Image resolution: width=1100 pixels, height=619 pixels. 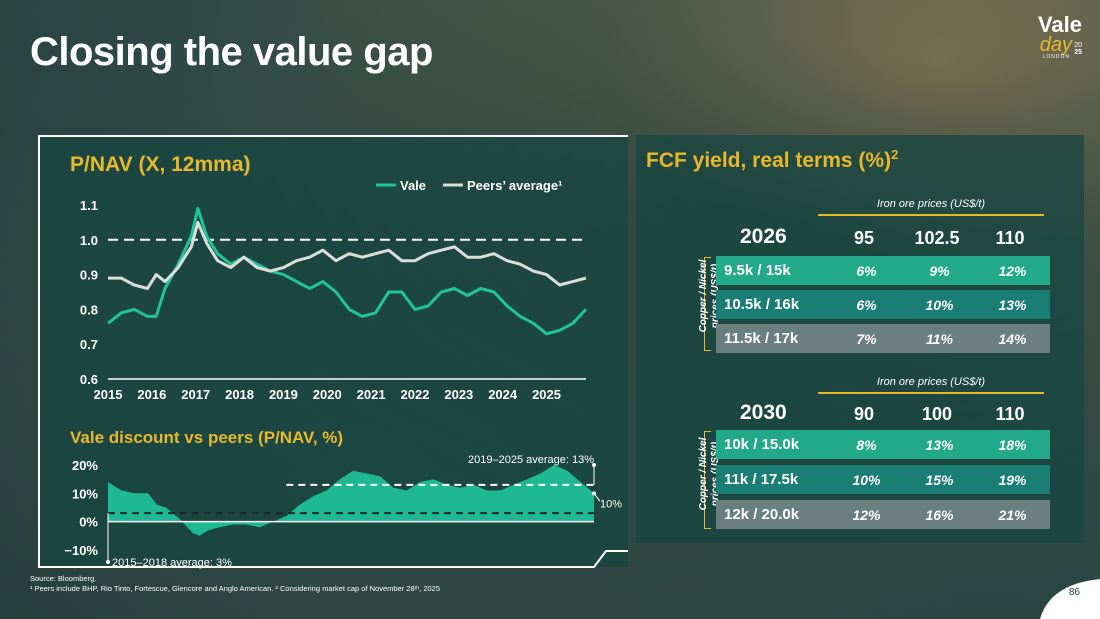 What do you see at coordinates (63, 578) in the screenshot?
I see `footer-source: Source: Bloomberg.` at bounding box center [63, 578].